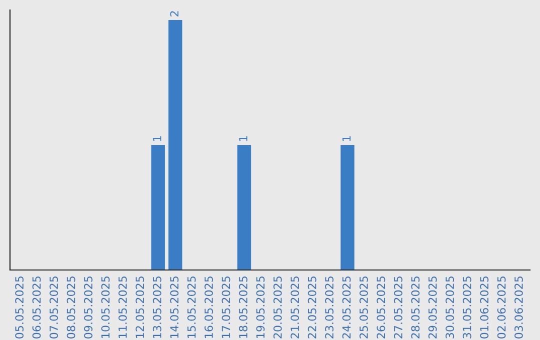  What do you see at coordinates (226, 307) in the screenshot?
I see `x-tick-label: 17.05.2025` at bounding box center [226, 307].